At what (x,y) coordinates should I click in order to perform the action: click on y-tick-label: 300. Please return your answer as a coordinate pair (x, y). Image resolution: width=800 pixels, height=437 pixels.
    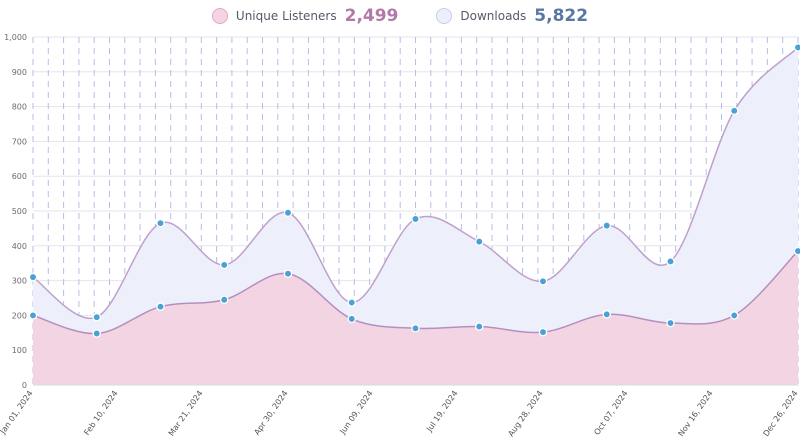
    Looking at the image, I should click on (19, 281).